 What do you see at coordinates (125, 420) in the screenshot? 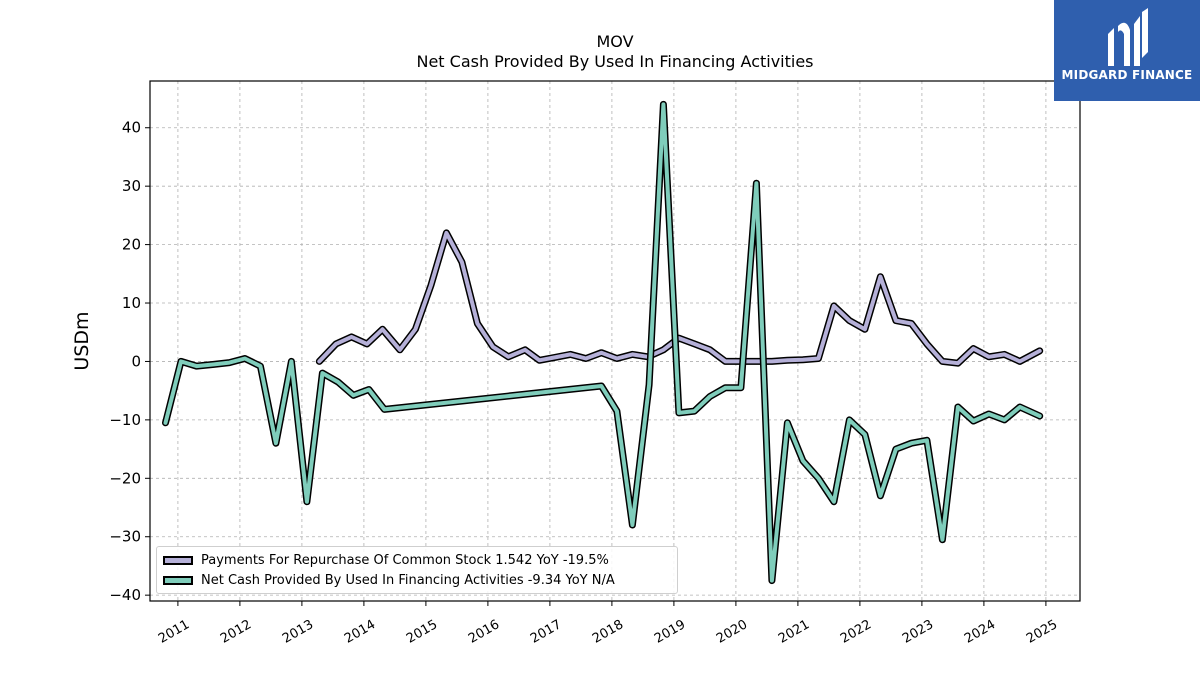
I see `y-tick-label: −10` at bounding box center [125, 420].